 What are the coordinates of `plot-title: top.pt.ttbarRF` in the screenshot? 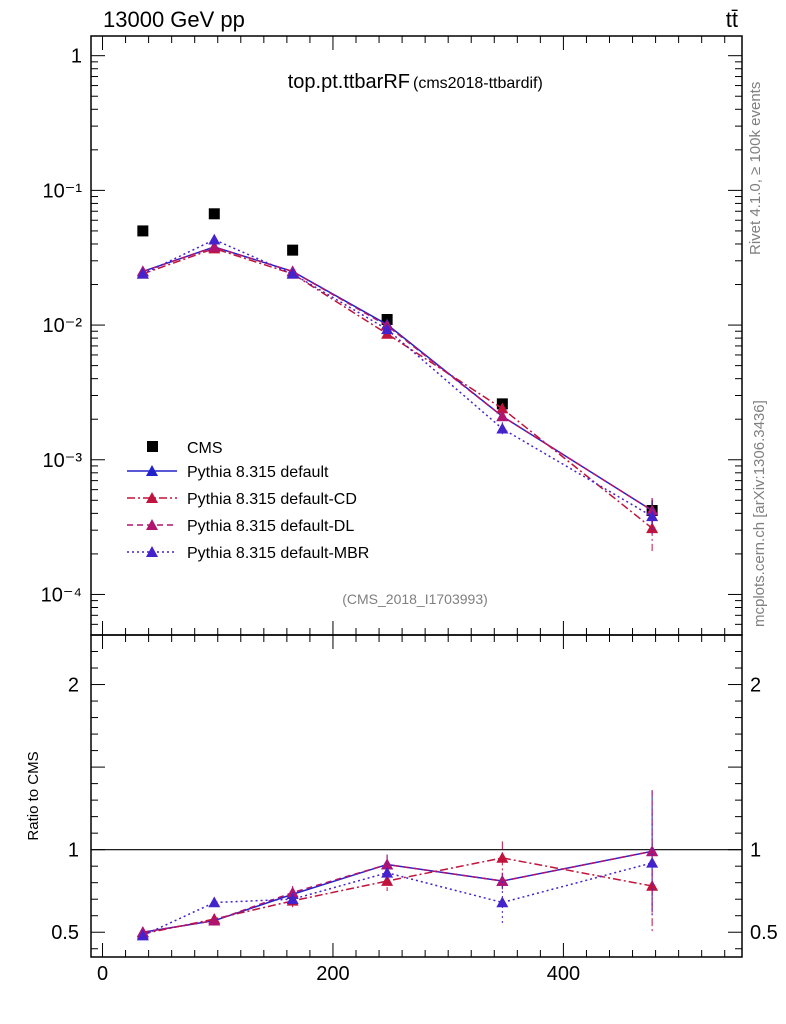 It's located at (349, 82).